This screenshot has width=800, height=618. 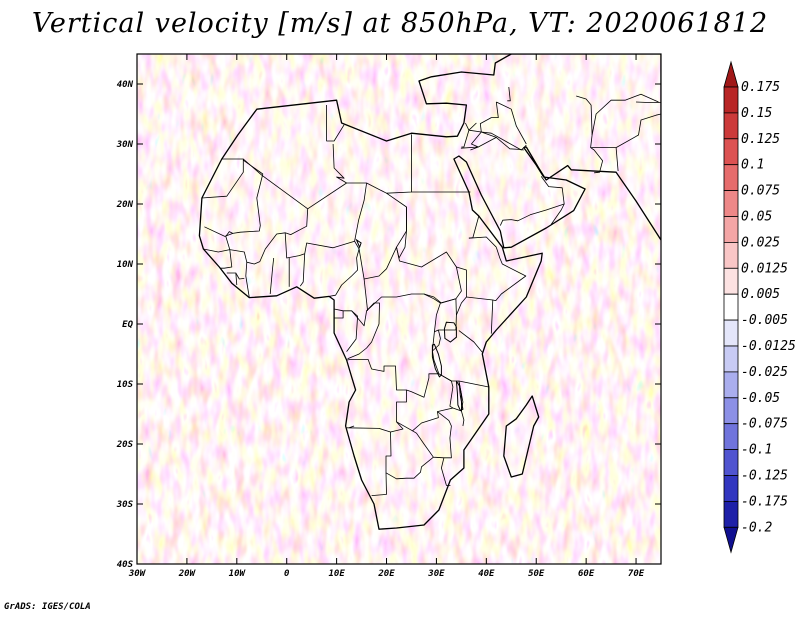 I want to click on x-tick-label: 0, so click(x=287, y=574).